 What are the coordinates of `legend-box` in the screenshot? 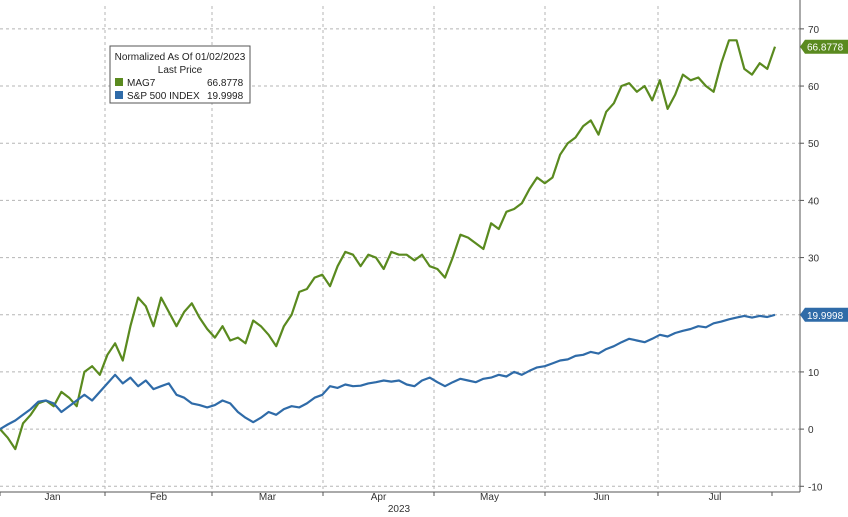 It's located at (180, 74).